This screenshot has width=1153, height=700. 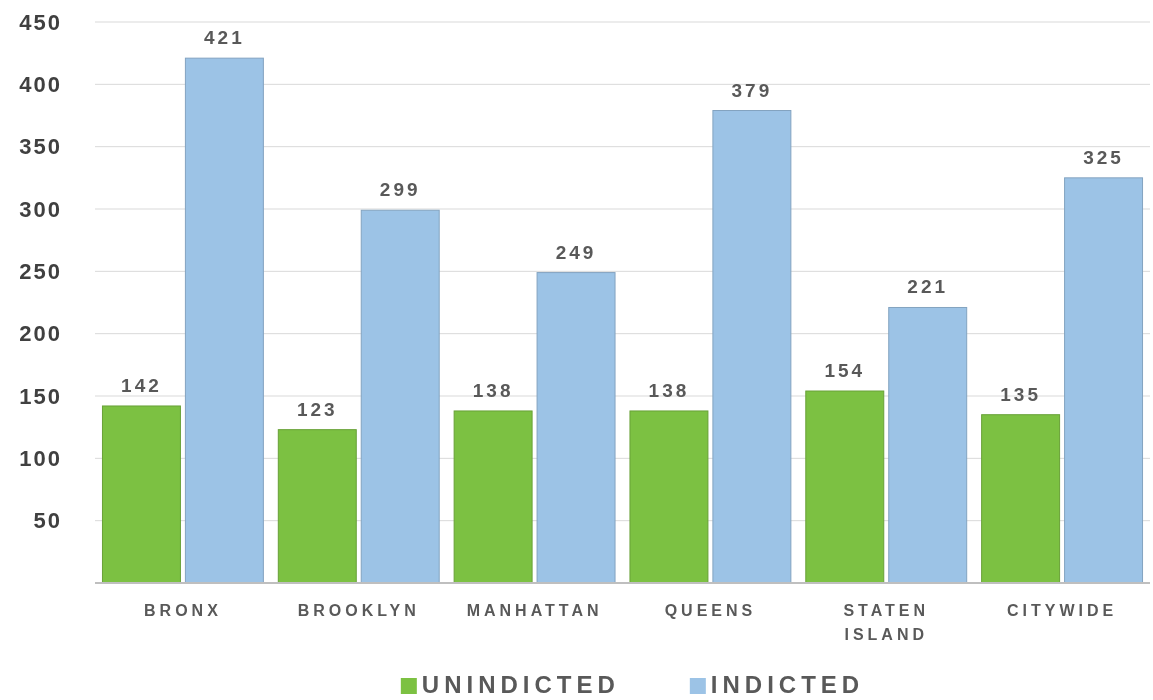 I want to click on x-tick-label: BROOKLYN, so click(x=358, y=610).